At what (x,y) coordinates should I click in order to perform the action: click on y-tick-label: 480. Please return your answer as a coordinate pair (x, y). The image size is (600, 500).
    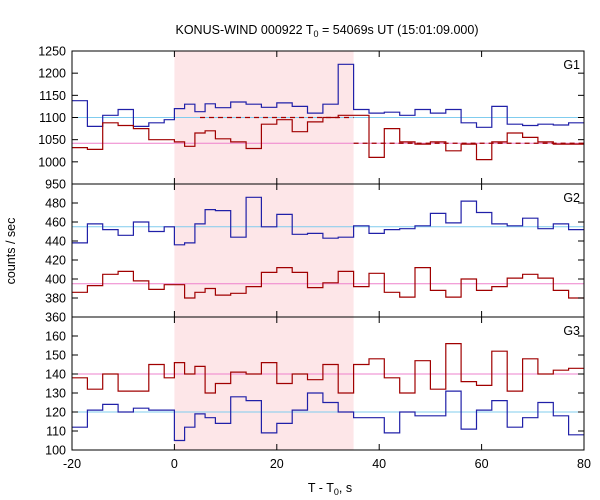
    Looking at the image, I should click on (55, 204).